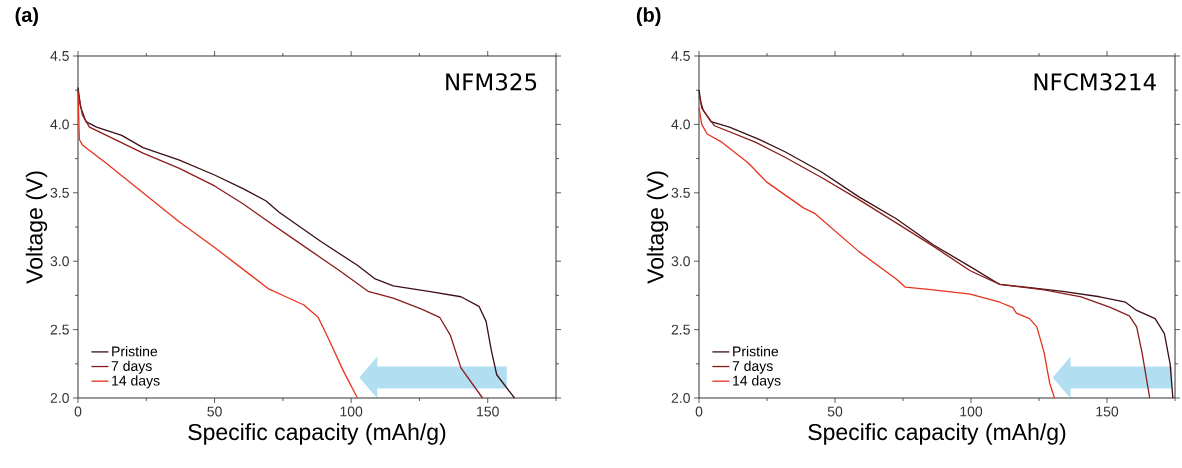 Image resolution: width=1182 pixels, height=468 pixels. Describe the element at coordinates (648, 16) in the screenshot. I see `chart-title: (b)` at that location.